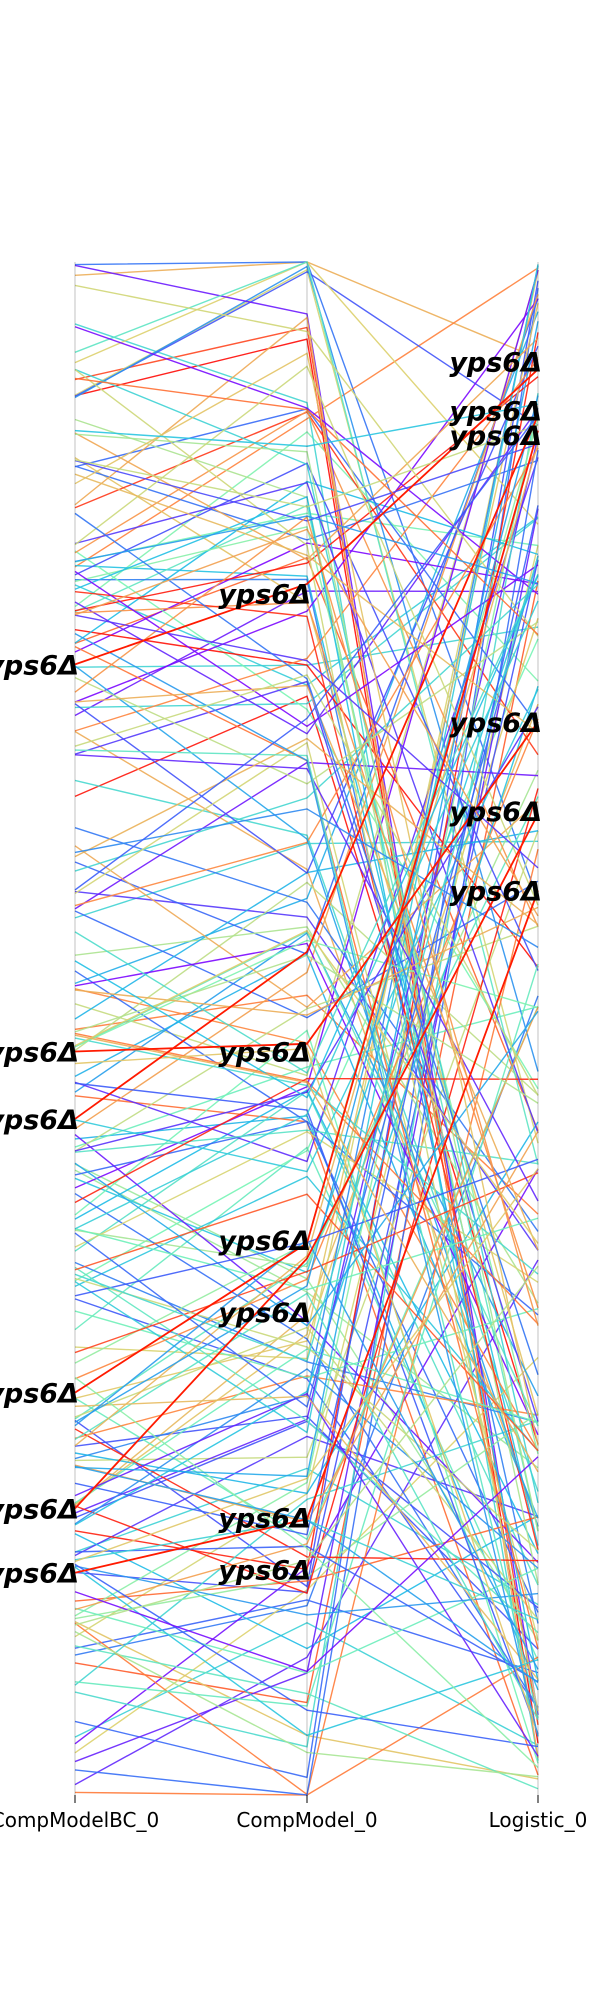  I want to click on axis-label: Logistic_0, so click(538, 1820).